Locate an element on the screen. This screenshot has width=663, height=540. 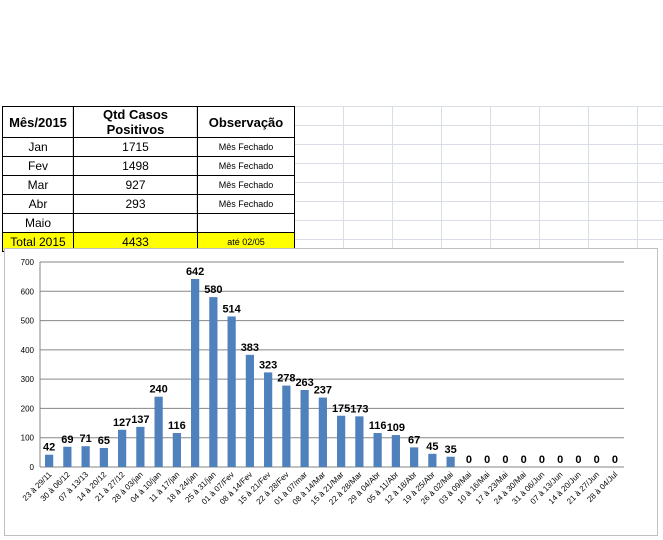
table-row: Jan 1715 Mês Fechado is located at coordinates (148, 147).